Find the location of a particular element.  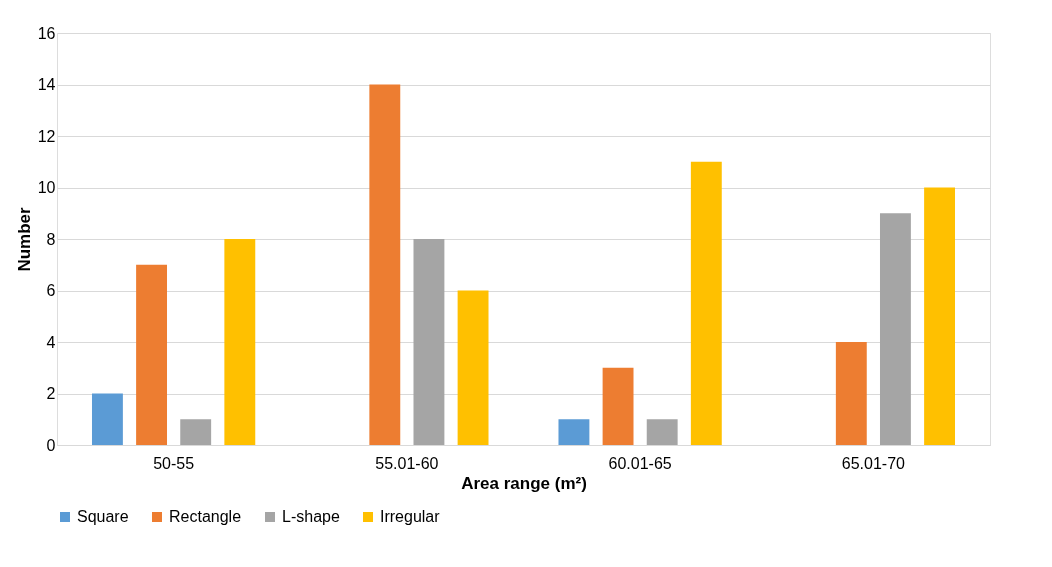

x-tick-label: 60.01-65 is located at coordinates (640, 463).